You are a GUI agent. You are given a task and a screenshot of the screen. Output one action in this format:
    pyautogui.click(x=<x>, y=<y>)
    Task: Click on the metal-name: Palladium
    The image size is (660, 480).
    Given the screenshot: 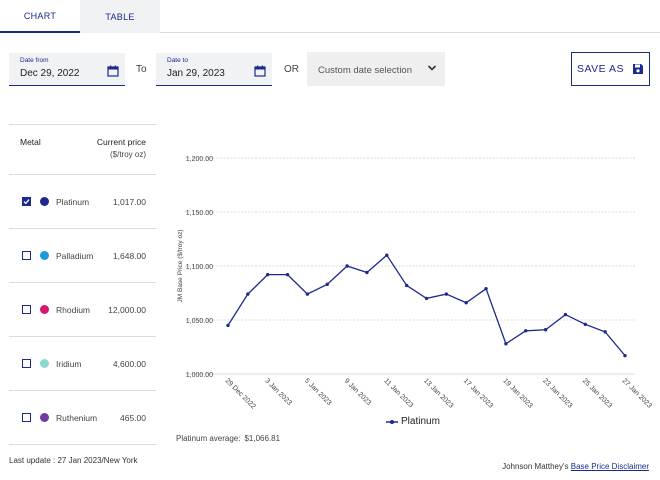 What is the action you would take?
    pyautogui.click(x=75, y=256)
    